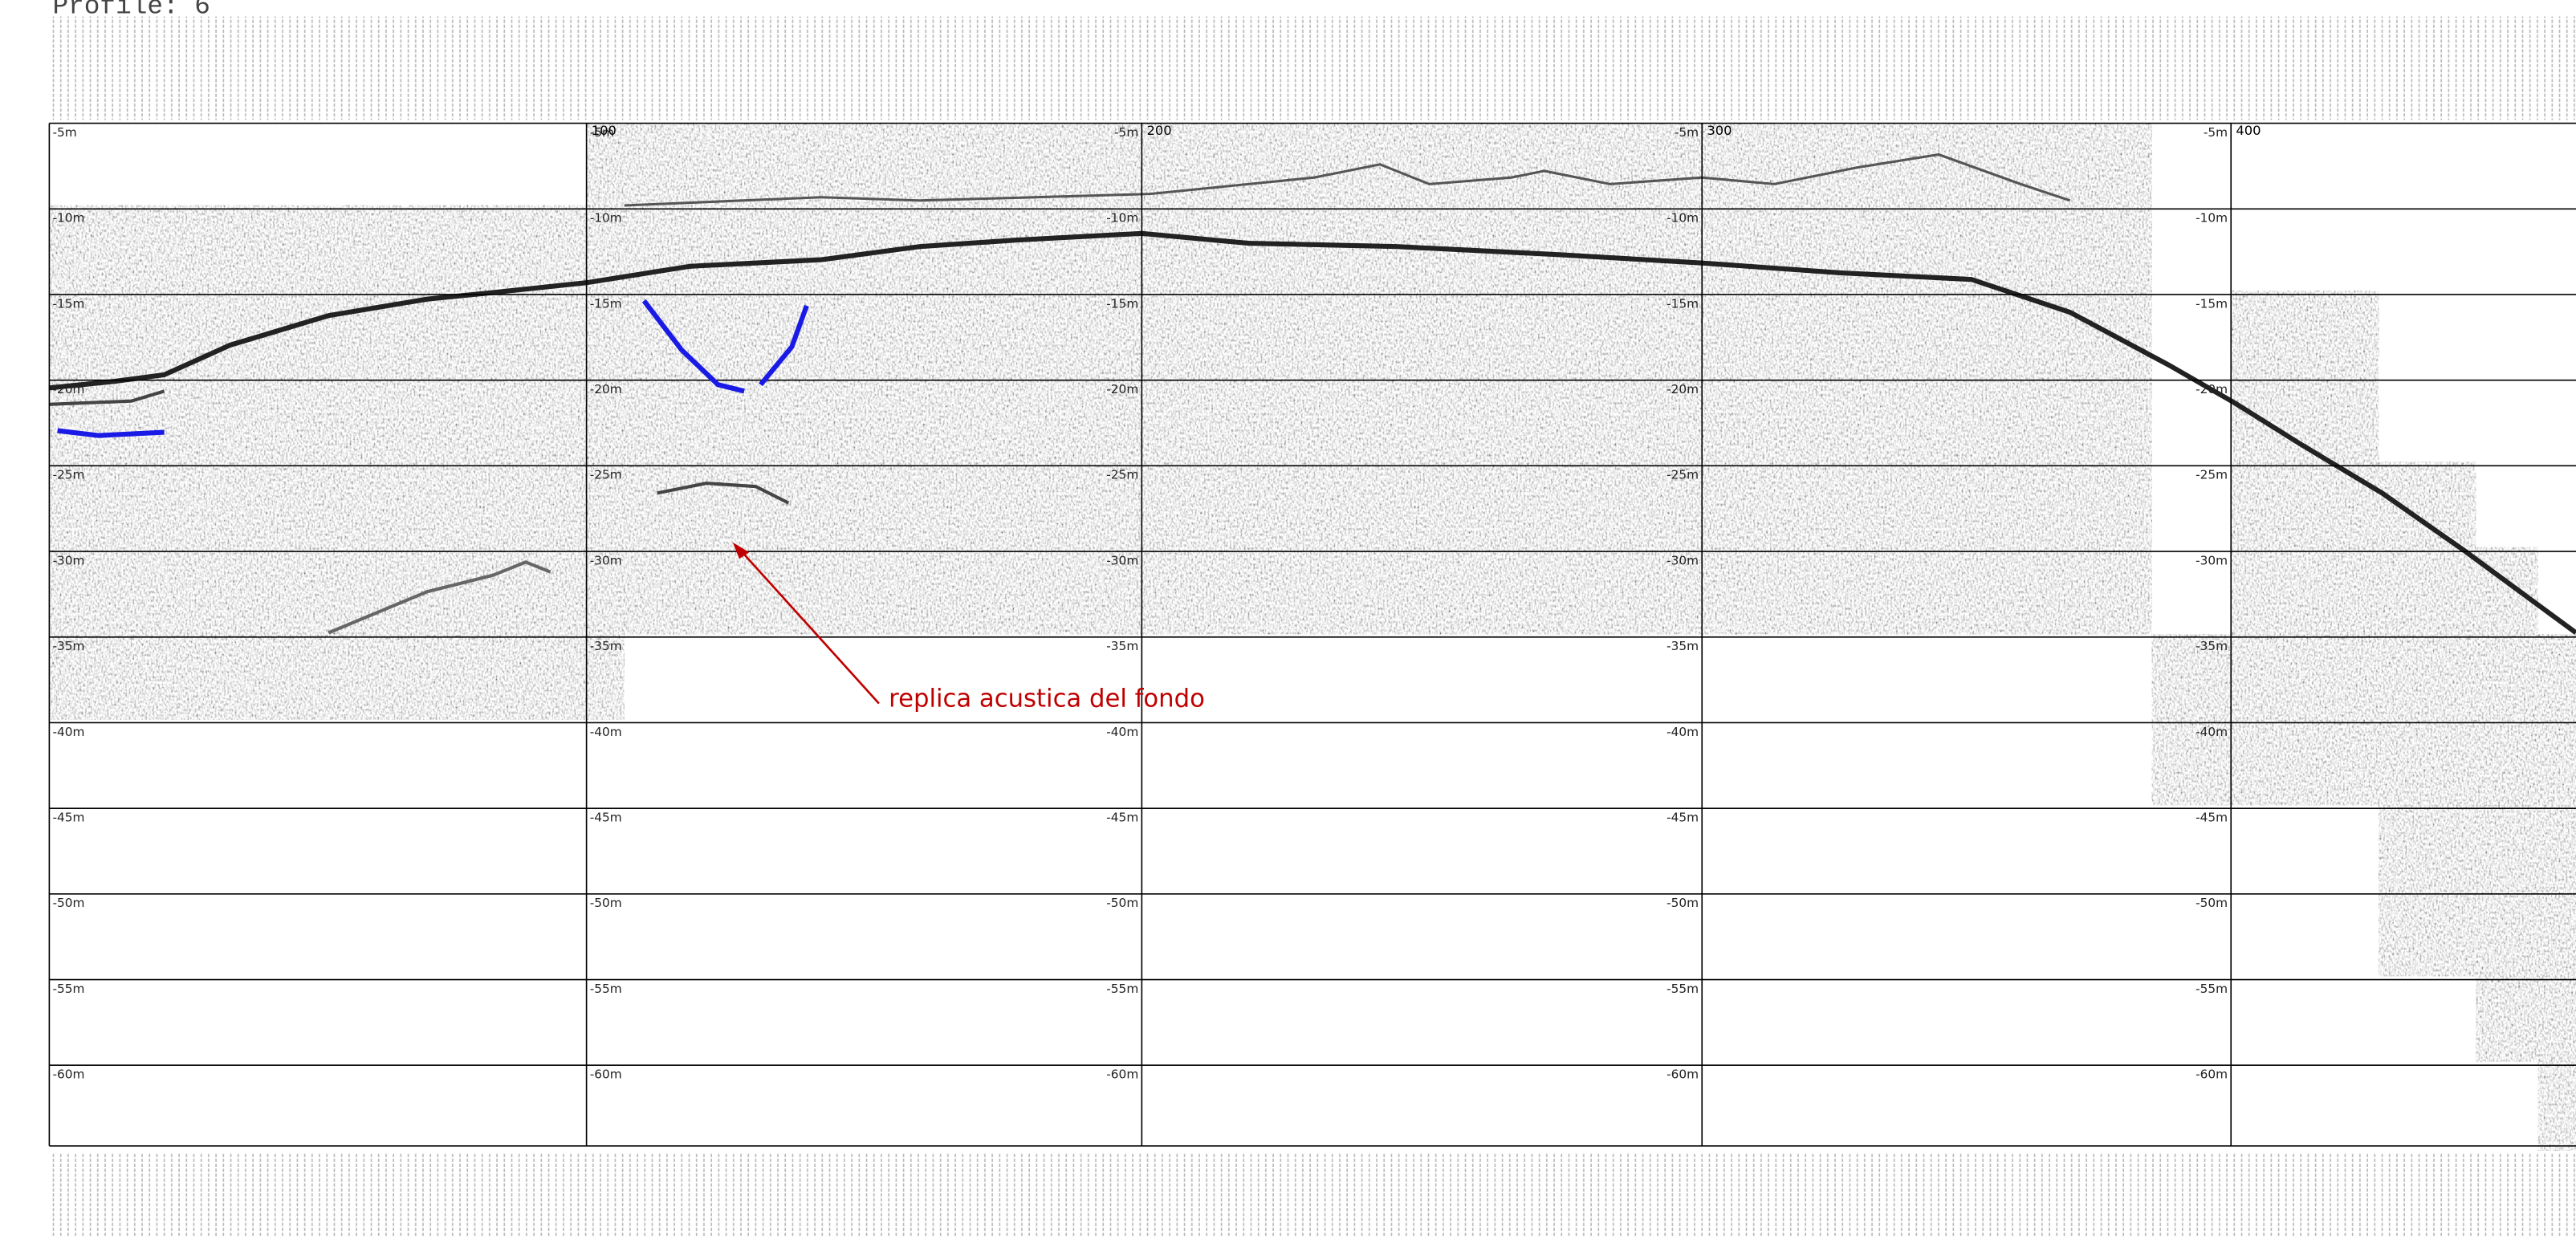  Describe the element at coordinates (1719, 130) in the screenshot. I see `distance-label: 300` at that location.